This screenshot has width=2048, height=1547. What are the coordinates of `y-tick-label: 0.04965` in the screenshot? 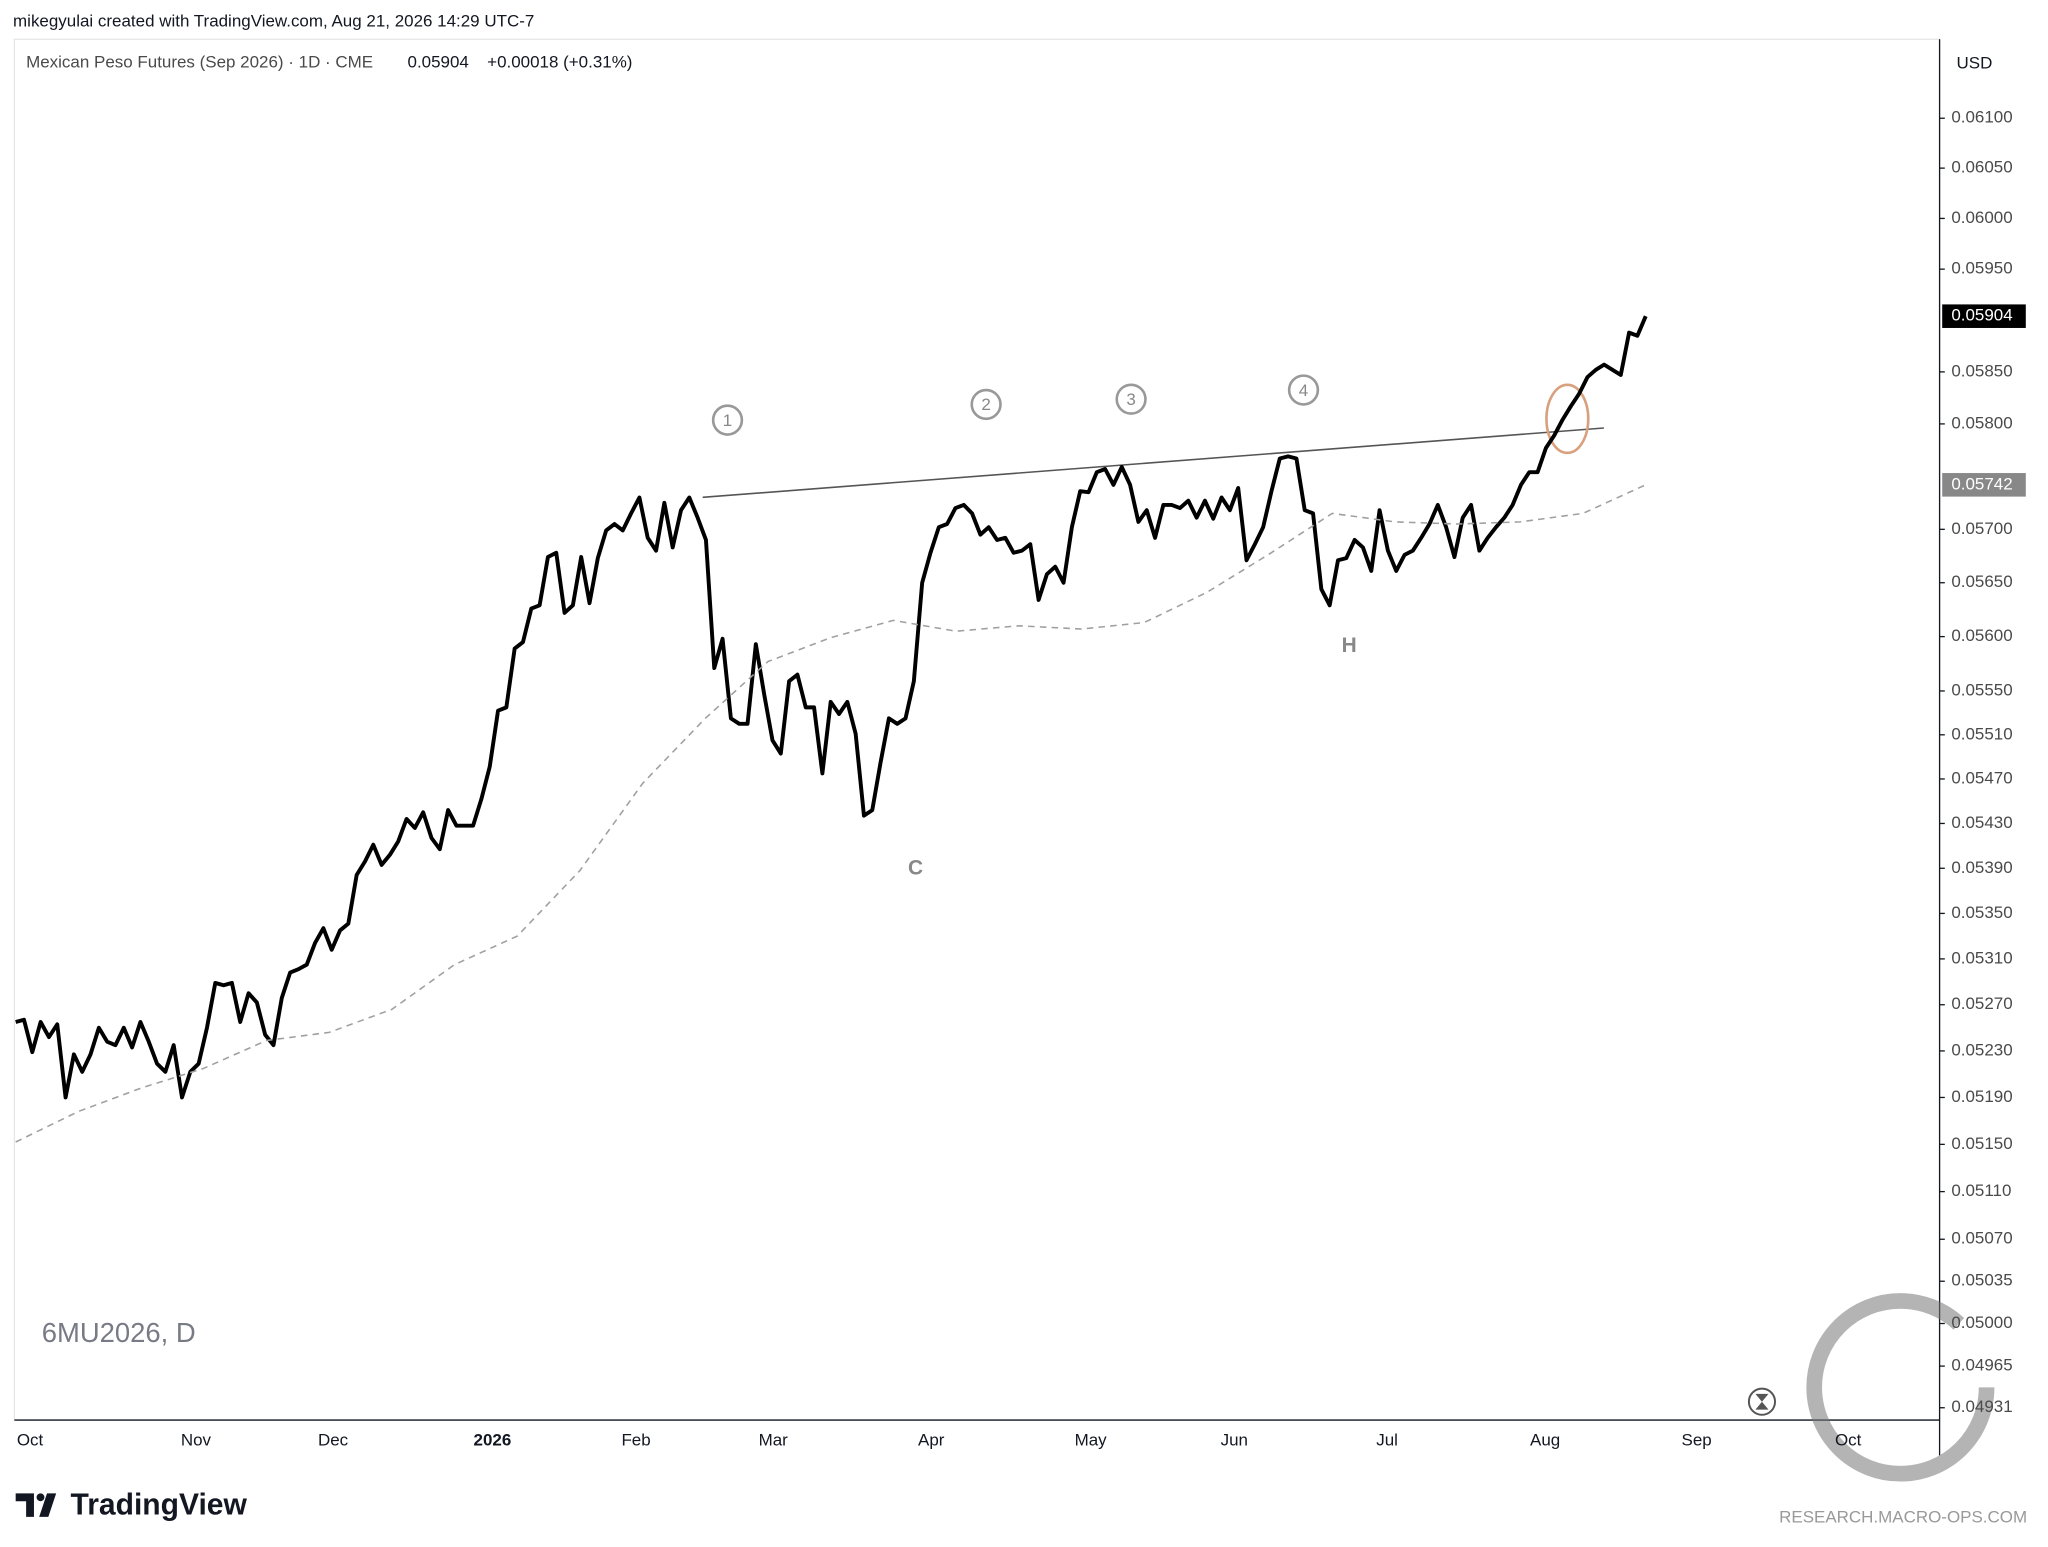 It's located at (1981, 1365).